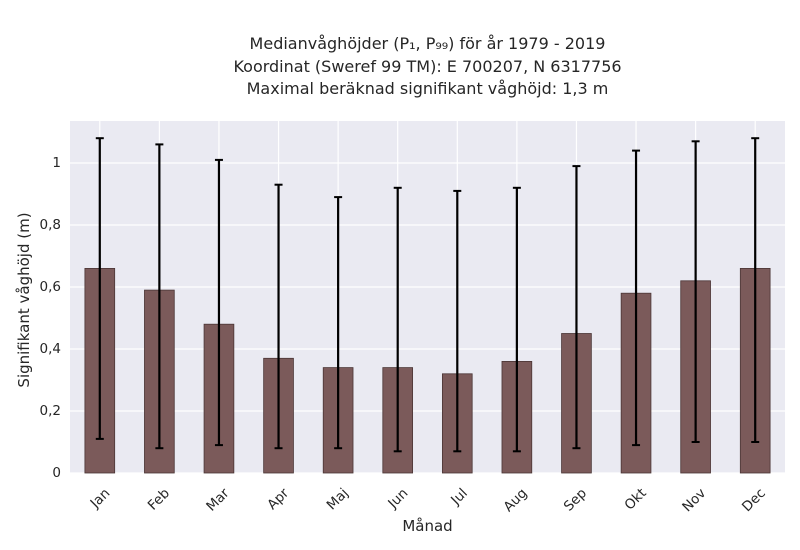  Describe the element at coordinates (218, 302) in the screenshot. I see `error-bar-mar` at that location.